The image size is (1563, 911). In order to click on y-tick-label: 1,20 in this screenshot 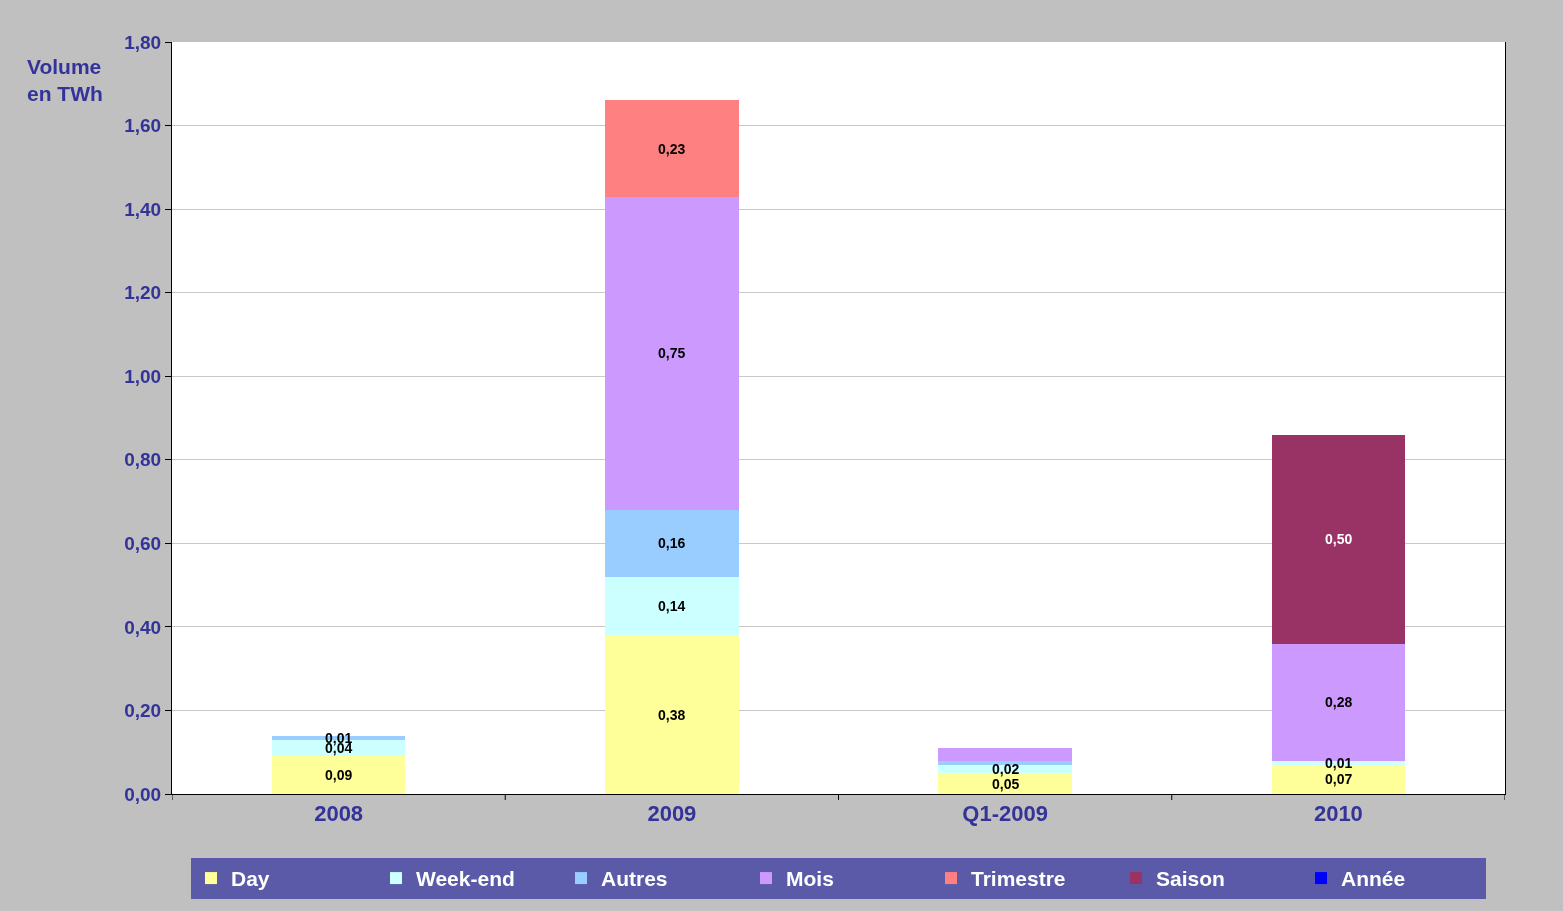, I will do `click(143, 293)`.